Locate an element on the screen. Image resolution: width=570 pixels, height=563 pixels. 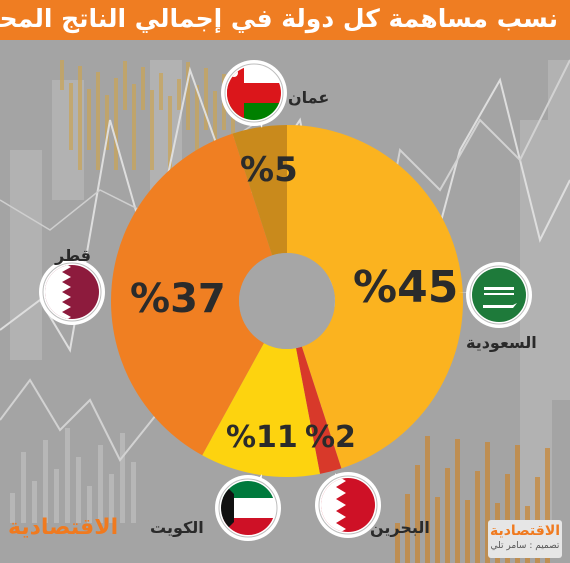
callout-saudi is located at coordinates (495, 295).